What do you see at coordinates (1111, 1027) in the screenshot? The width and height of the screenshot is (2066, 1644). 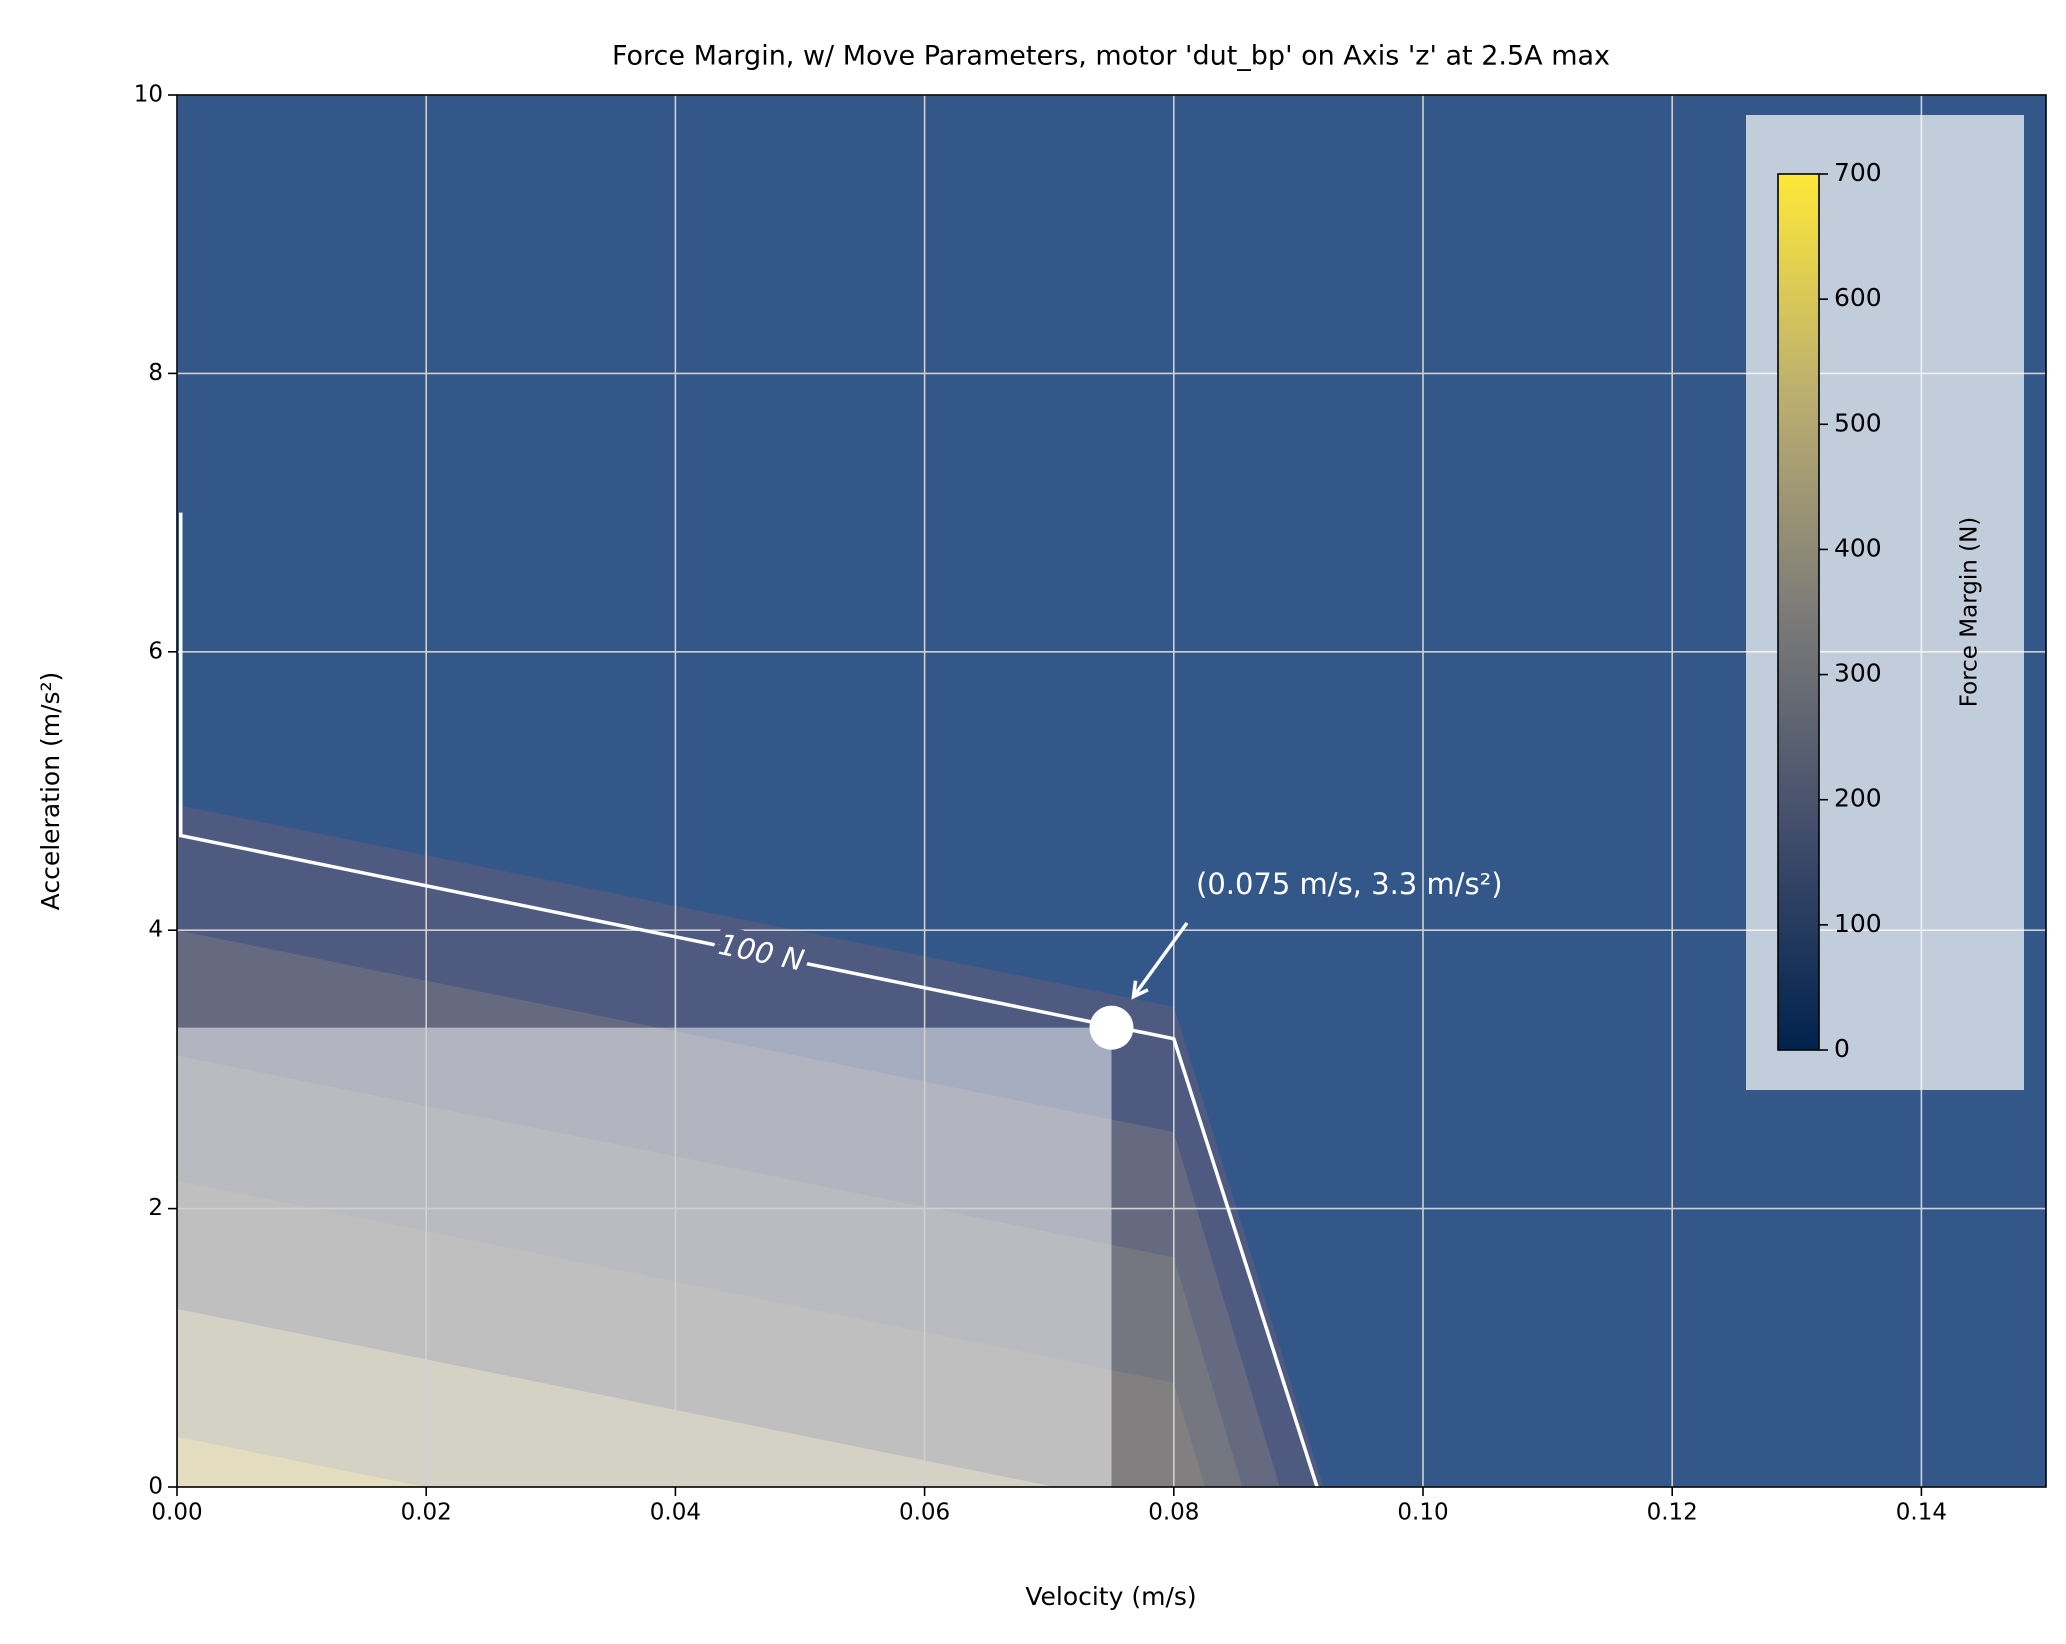 I see `operating-point` at bounding box center [1111, 1027].